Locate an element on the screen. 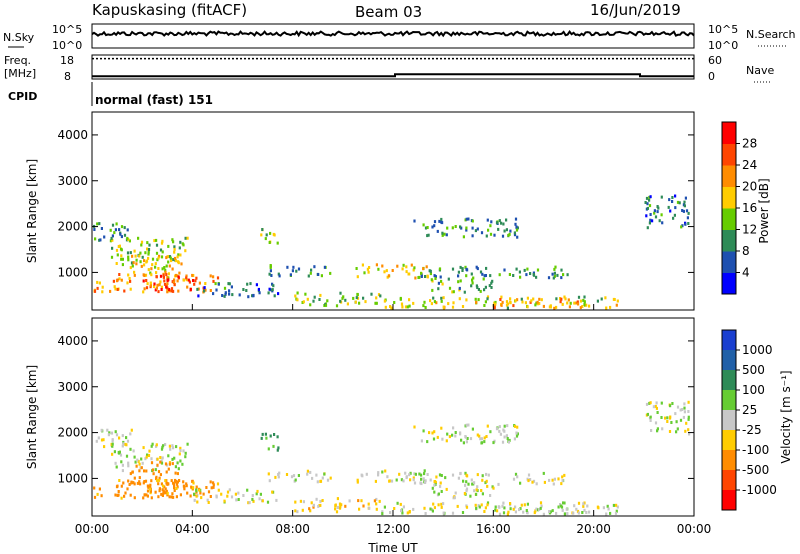  nave-series is located at coordinates (393, 75).